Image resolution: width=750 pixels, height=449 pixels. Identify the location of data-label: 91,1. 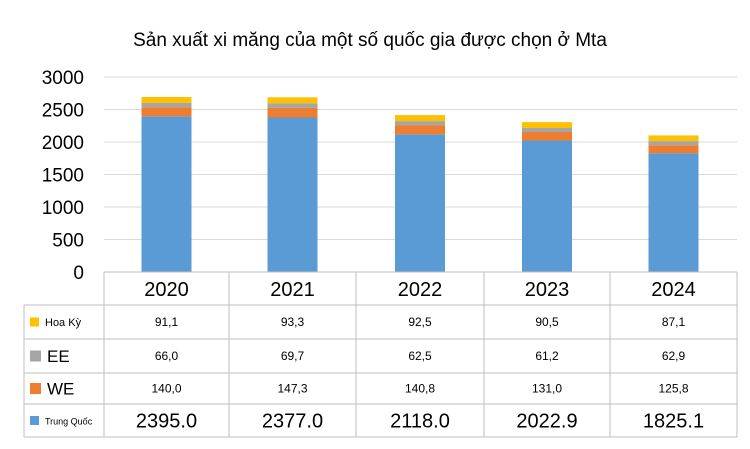
(167, 322).